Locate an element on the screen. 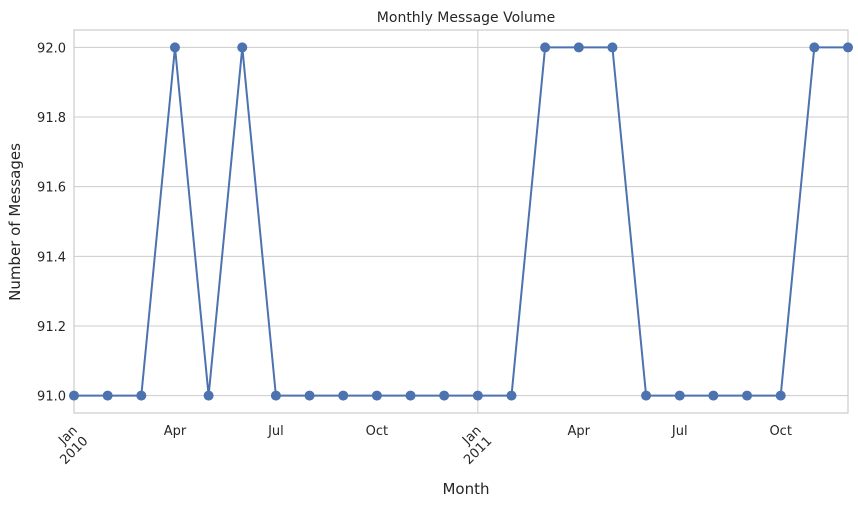  y-tick-label: 92.0 is located at coordinates (51, 48).